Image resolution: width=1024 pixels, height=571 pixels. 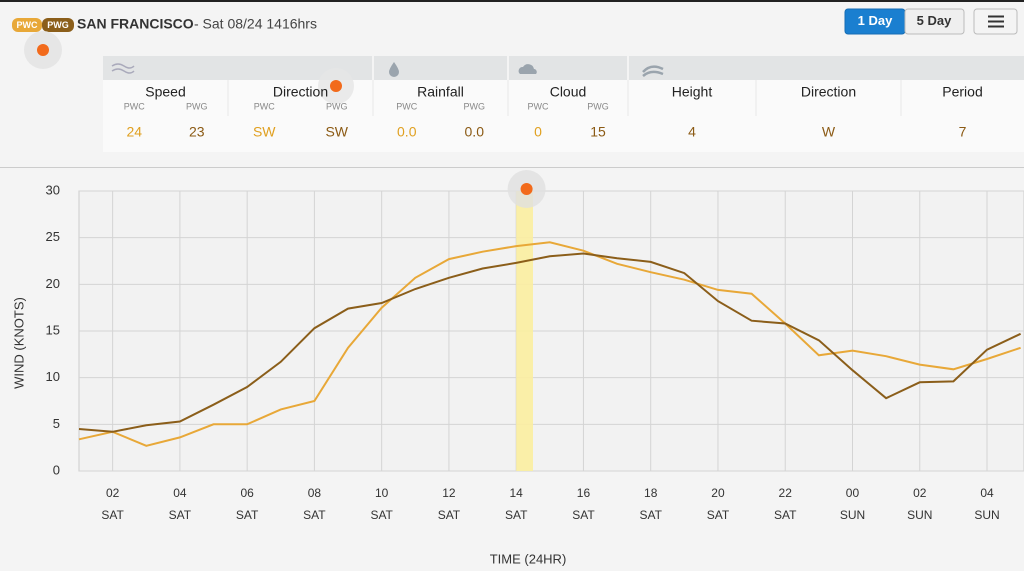 I want to click on y-axis-title: WIND (KNOTS), so click(x=18, y=343).